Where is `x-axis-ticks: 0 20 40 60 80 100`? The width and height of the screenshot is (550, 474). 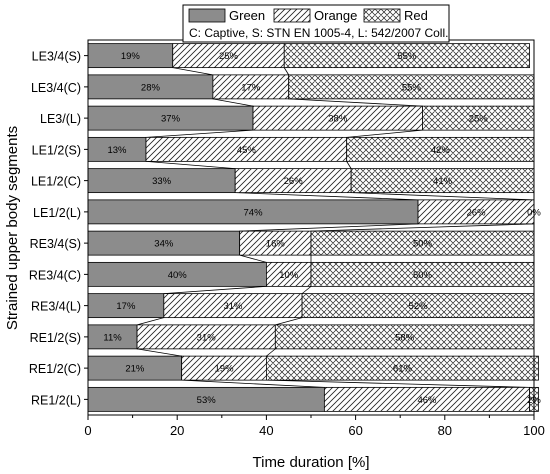
x-axis-ticks: 0 20 40 60 80 100 is located at coordinates (314, 426).